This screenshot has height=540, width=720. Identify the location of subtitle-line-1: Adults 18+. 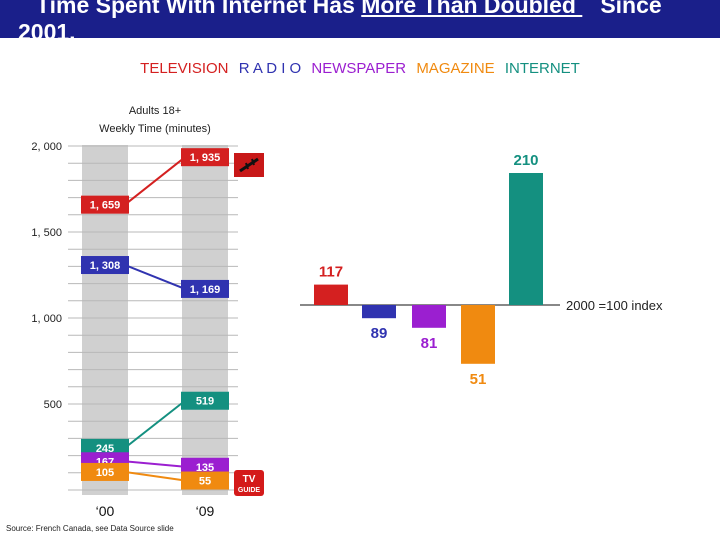
(155, 111).